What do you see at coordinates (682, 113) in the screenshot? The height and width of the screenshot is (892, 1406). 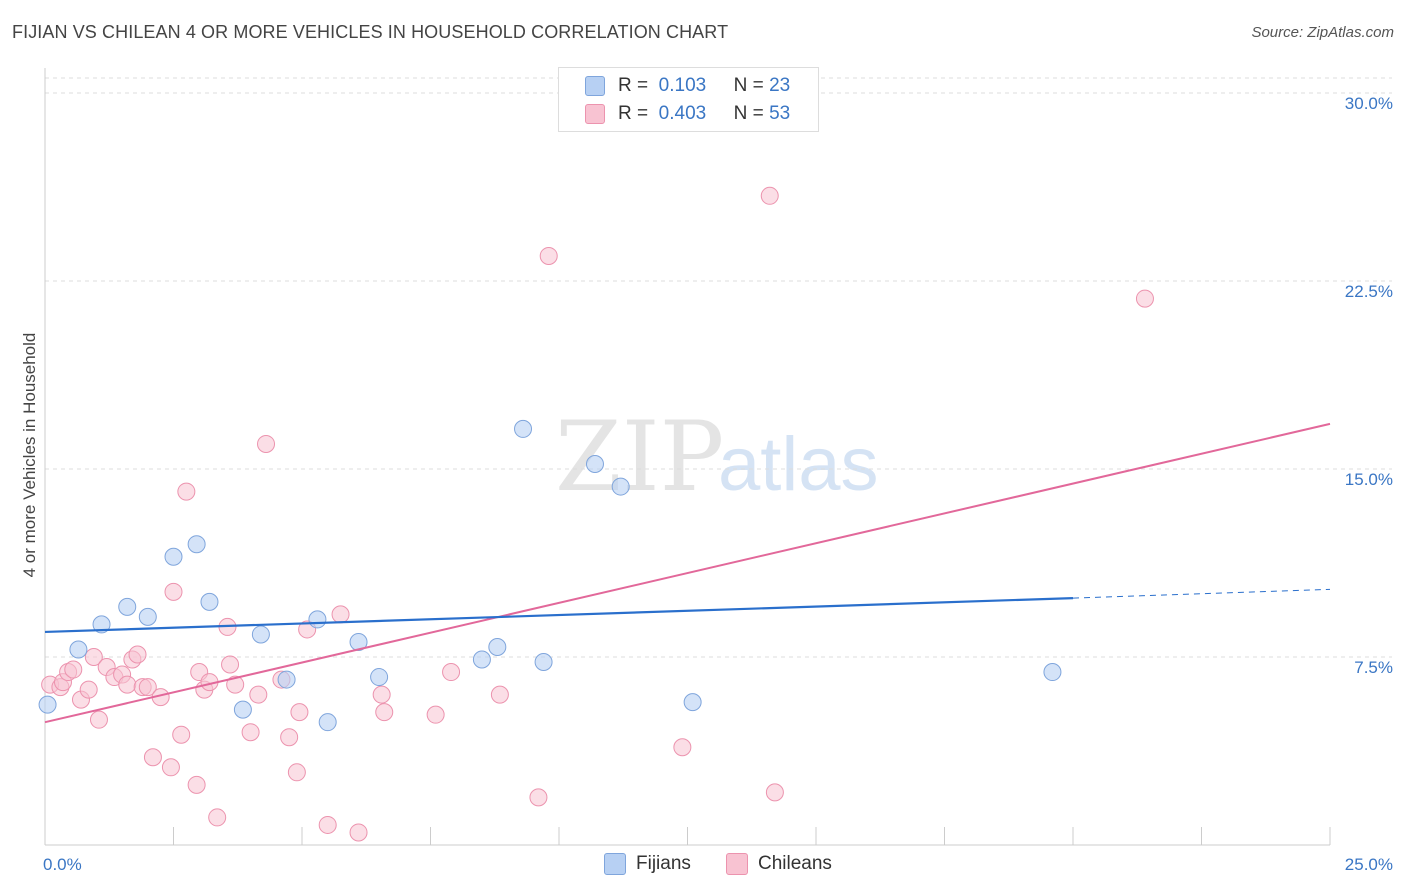 I see `chileans-r-value: 0.403` at bounding box center [682, 113].